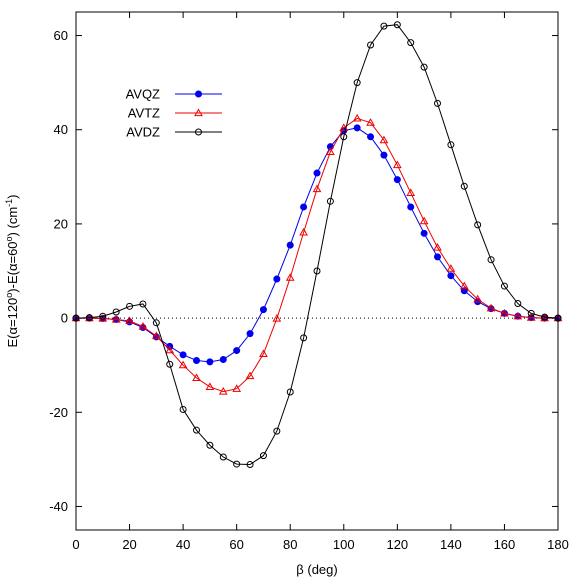 The height and width of the screenshot is (582, 581). Describe the element at coordinates (236, 544) in the screenshot. I see `x-tick-label: 60` at that location.